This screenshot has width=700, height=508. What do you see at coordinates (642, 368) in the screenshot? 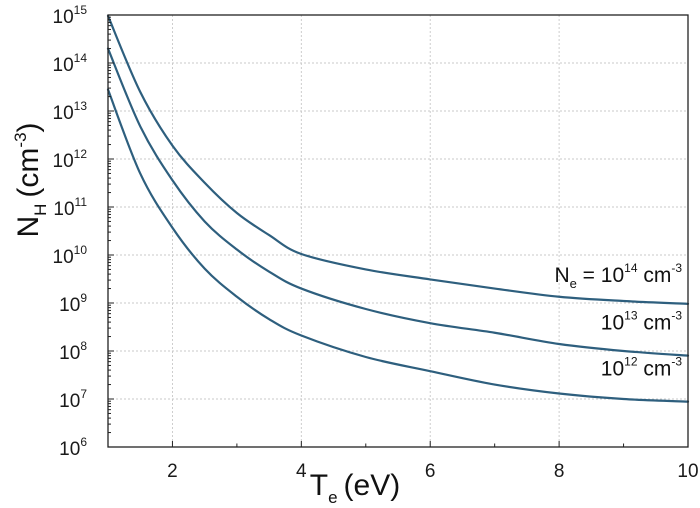
I see `series-label-12: 1012 cm-3` at bounding box center [642, 368].